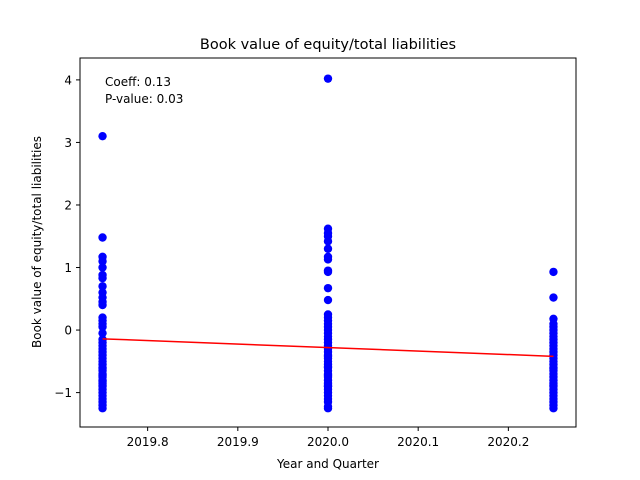  I want to click on coefficient-annotation: Coeff: 0.13, so click(138, 82).